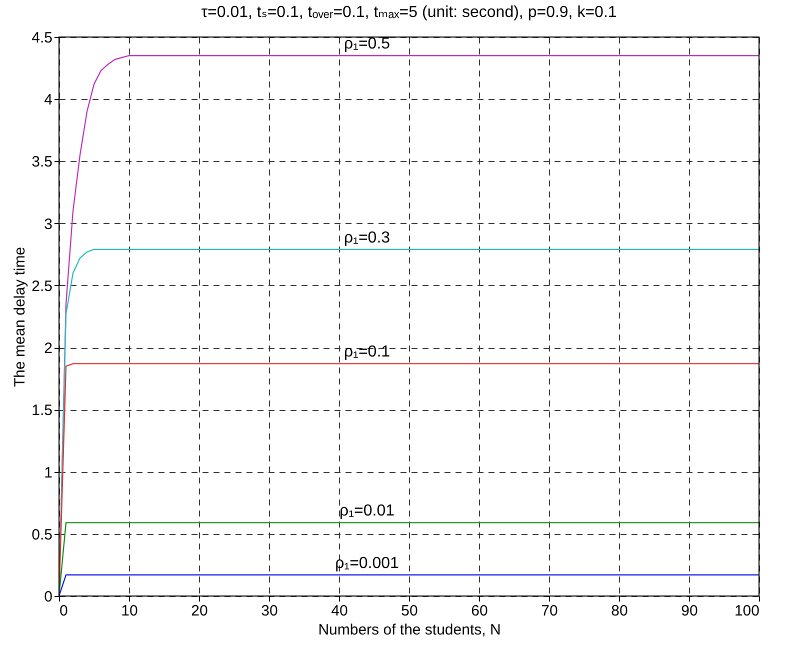 The width and height of the screenshot is (807, 664). What do you see at coordinates (48, 349) in the screenshot?
I see `y-tick-label: 2` at bounding box center [48, 349].